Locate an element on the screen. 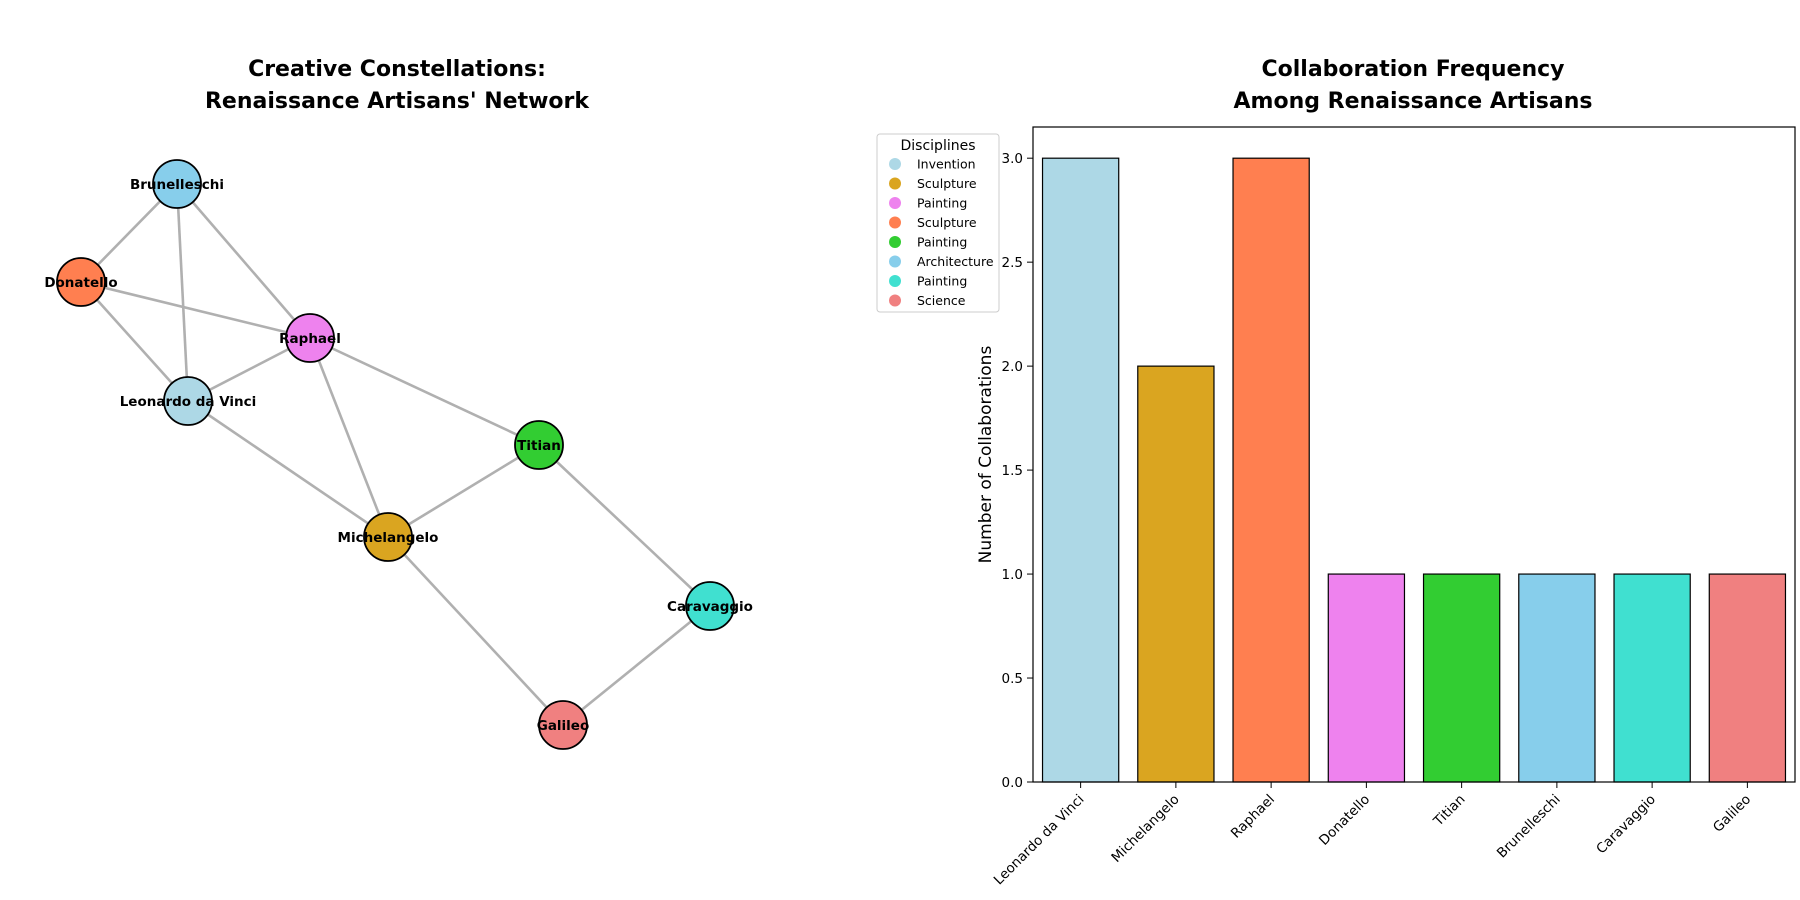  legend-label-3: Sculpture is located at coordinates (947, 222).